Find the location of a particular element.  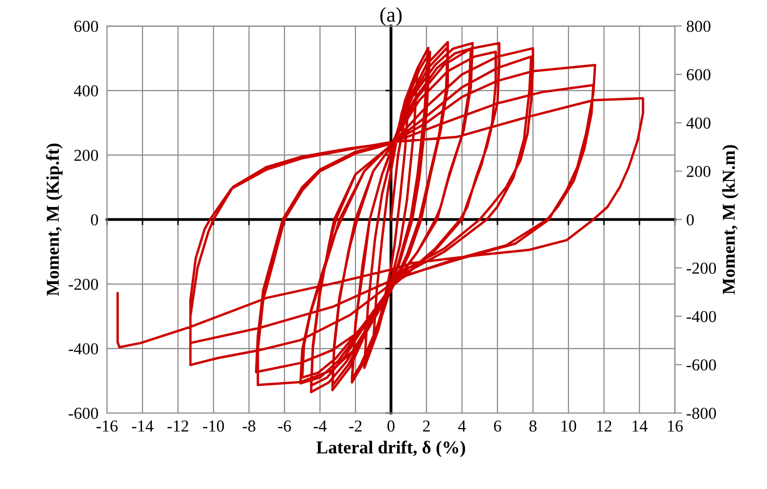

y-axis-title: Moment, M (Kip.ft) is located at coordinates (54, 220).